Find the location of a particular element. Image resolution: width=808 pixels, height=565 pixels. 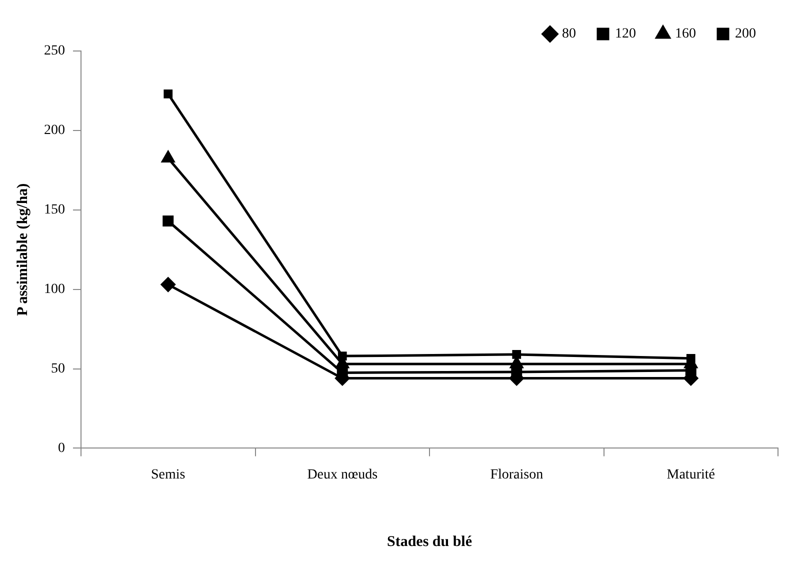

y-tick-label: 0 is located at coordinates (61, 448).